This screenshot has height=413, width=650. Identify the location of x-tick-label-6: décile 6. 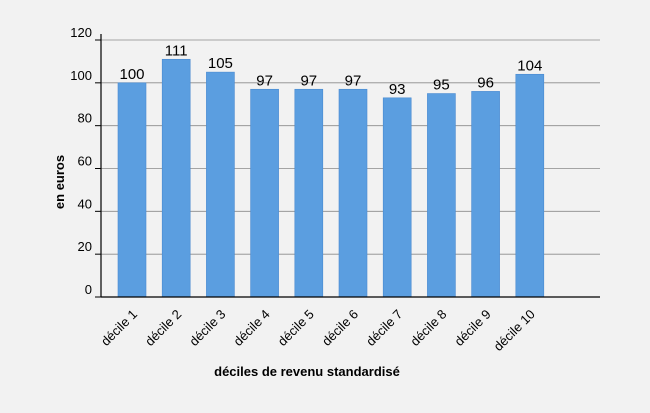
(340, 328).